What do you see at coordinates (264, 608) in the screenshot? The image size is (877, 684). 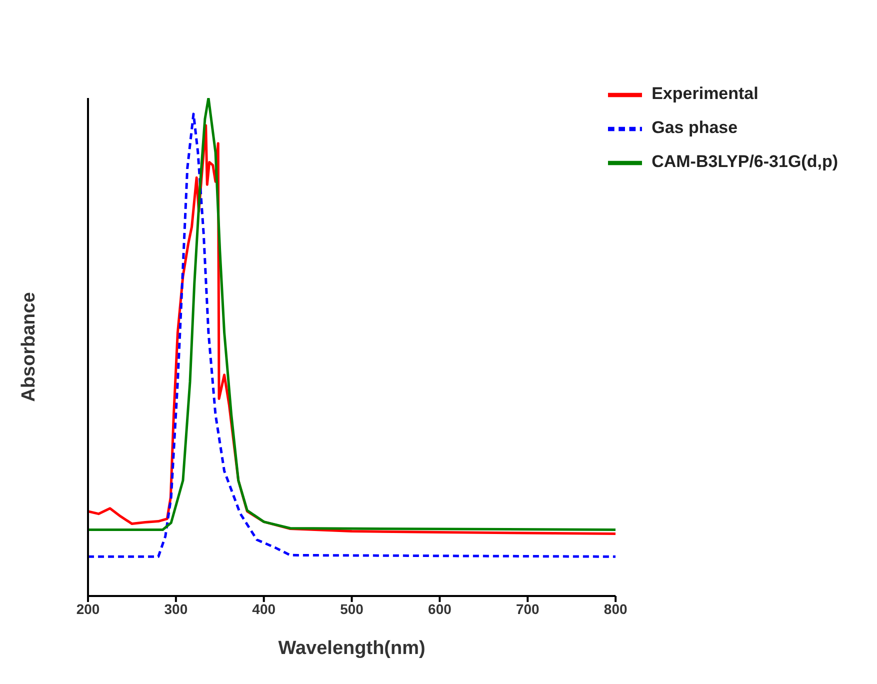 I see `x-tick-label: 400` at bounding box center [264, 608].